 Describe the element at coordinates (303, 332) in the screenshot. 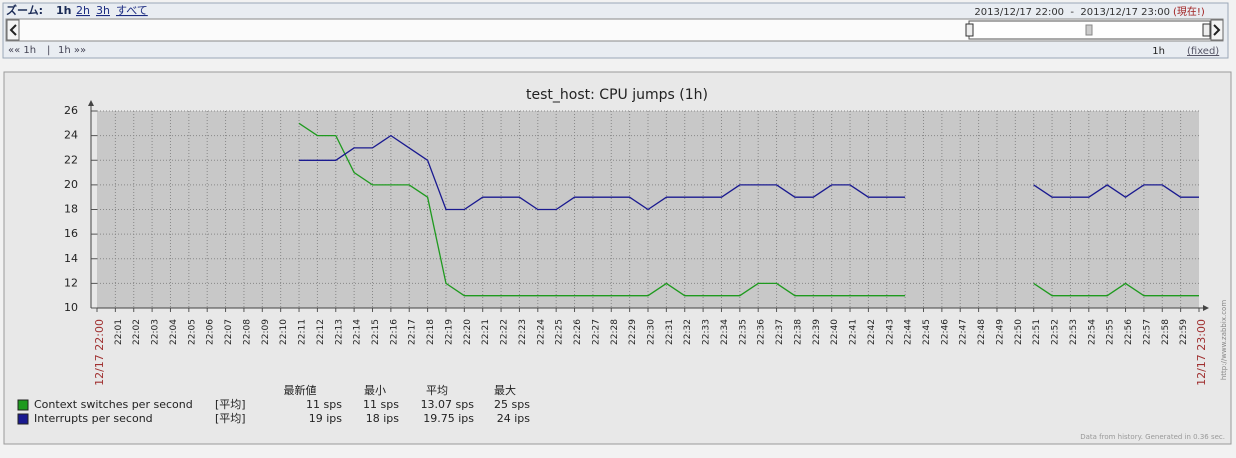

I see `x-tick-label: 22:11` at that location.